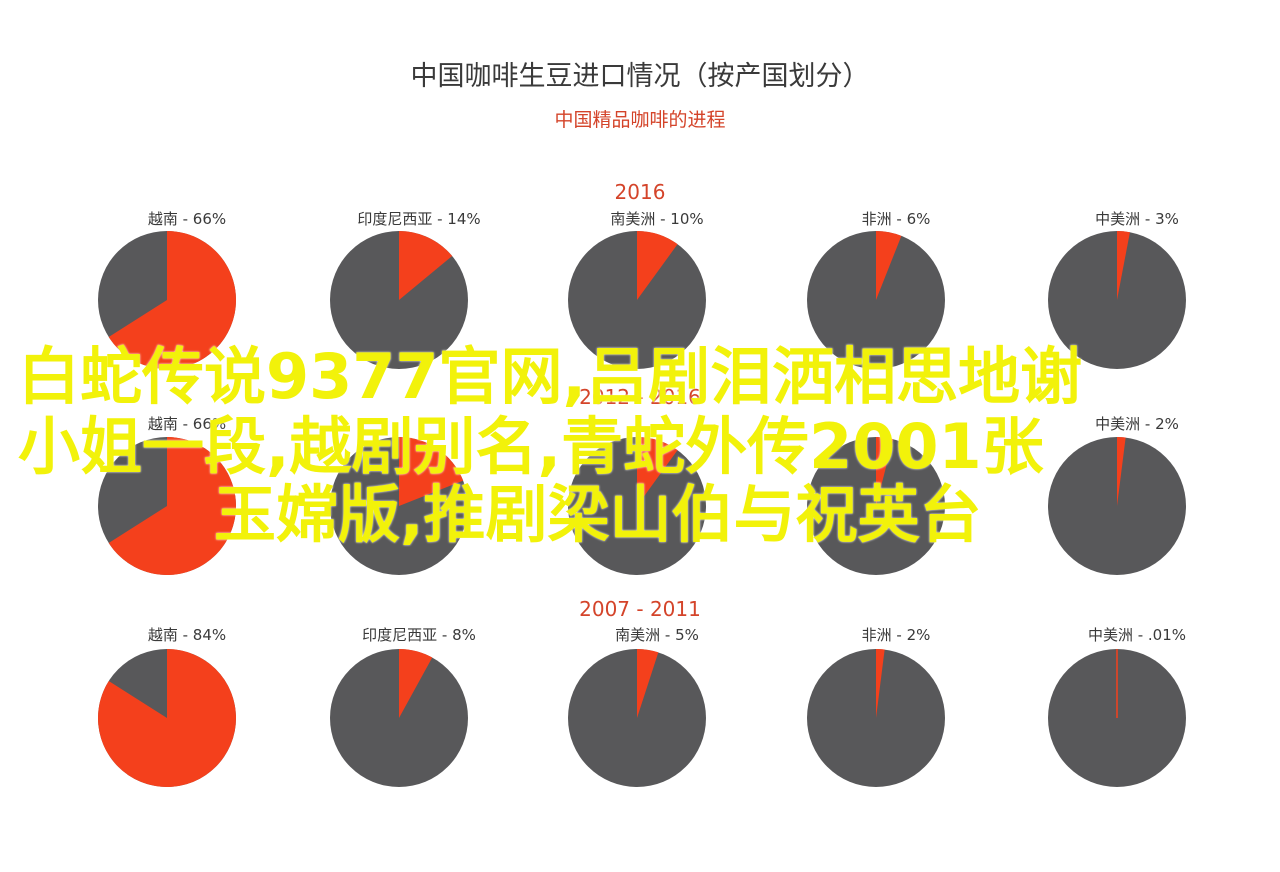 This screenshot has width=1280, height=872. What do you see at coordinates (656, 219) in the screenshot?
I see `pie-label-2: 南美洲 - 10%` at bounding box center [656, 219].